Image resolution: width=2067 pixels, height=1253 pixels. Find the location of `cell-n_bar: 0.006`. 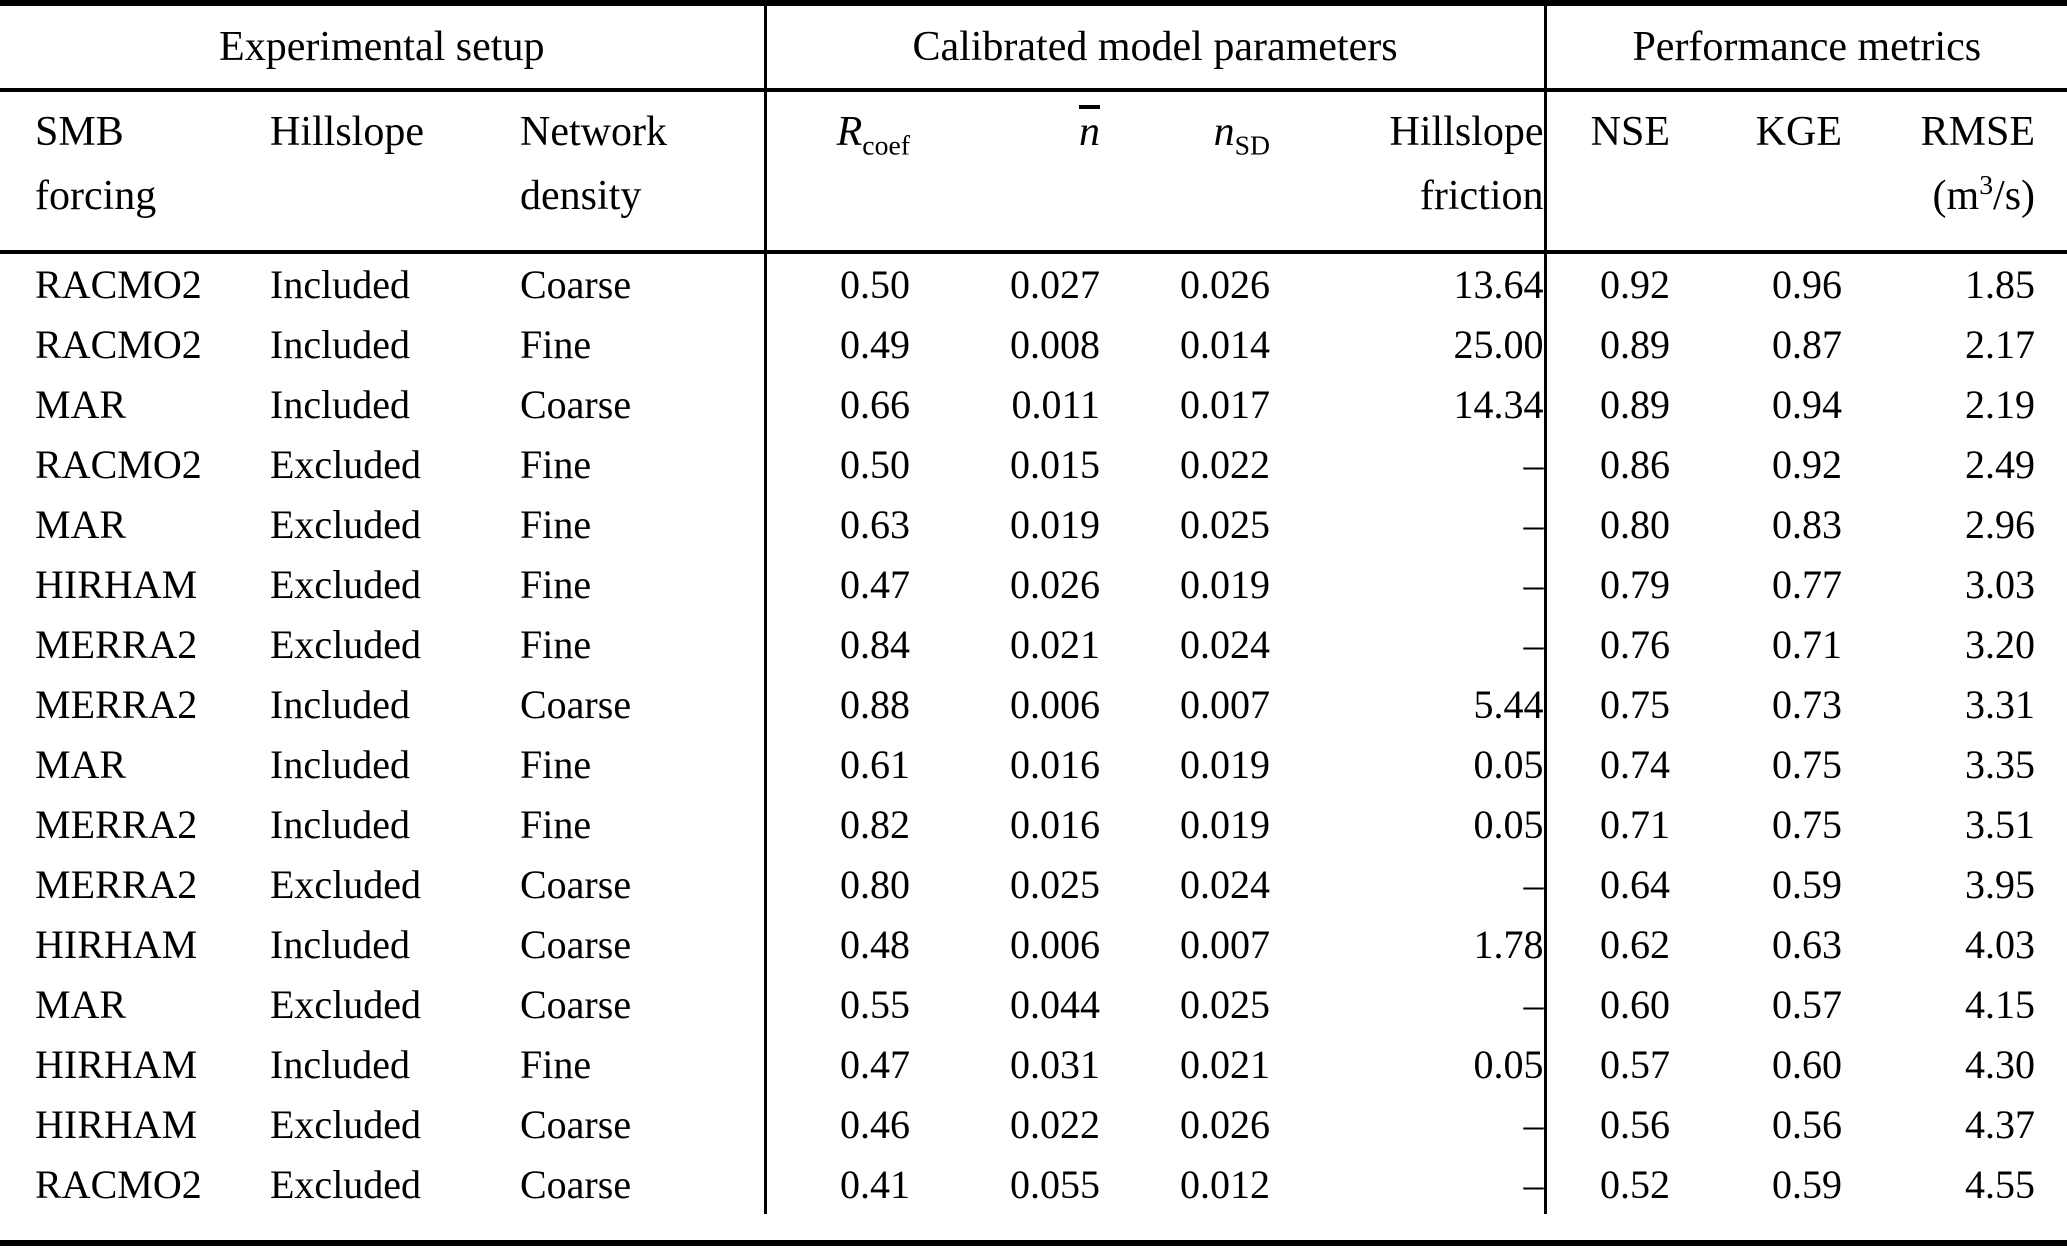

cell-n_bar: 0.006 is located at coordinates (1055, 704).